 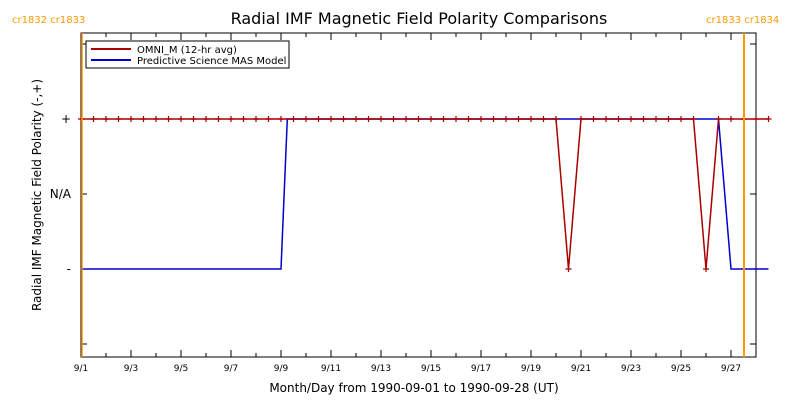 I want to click on legend-entry: Predictive Science MAS Model, so click(x=211, y=61).